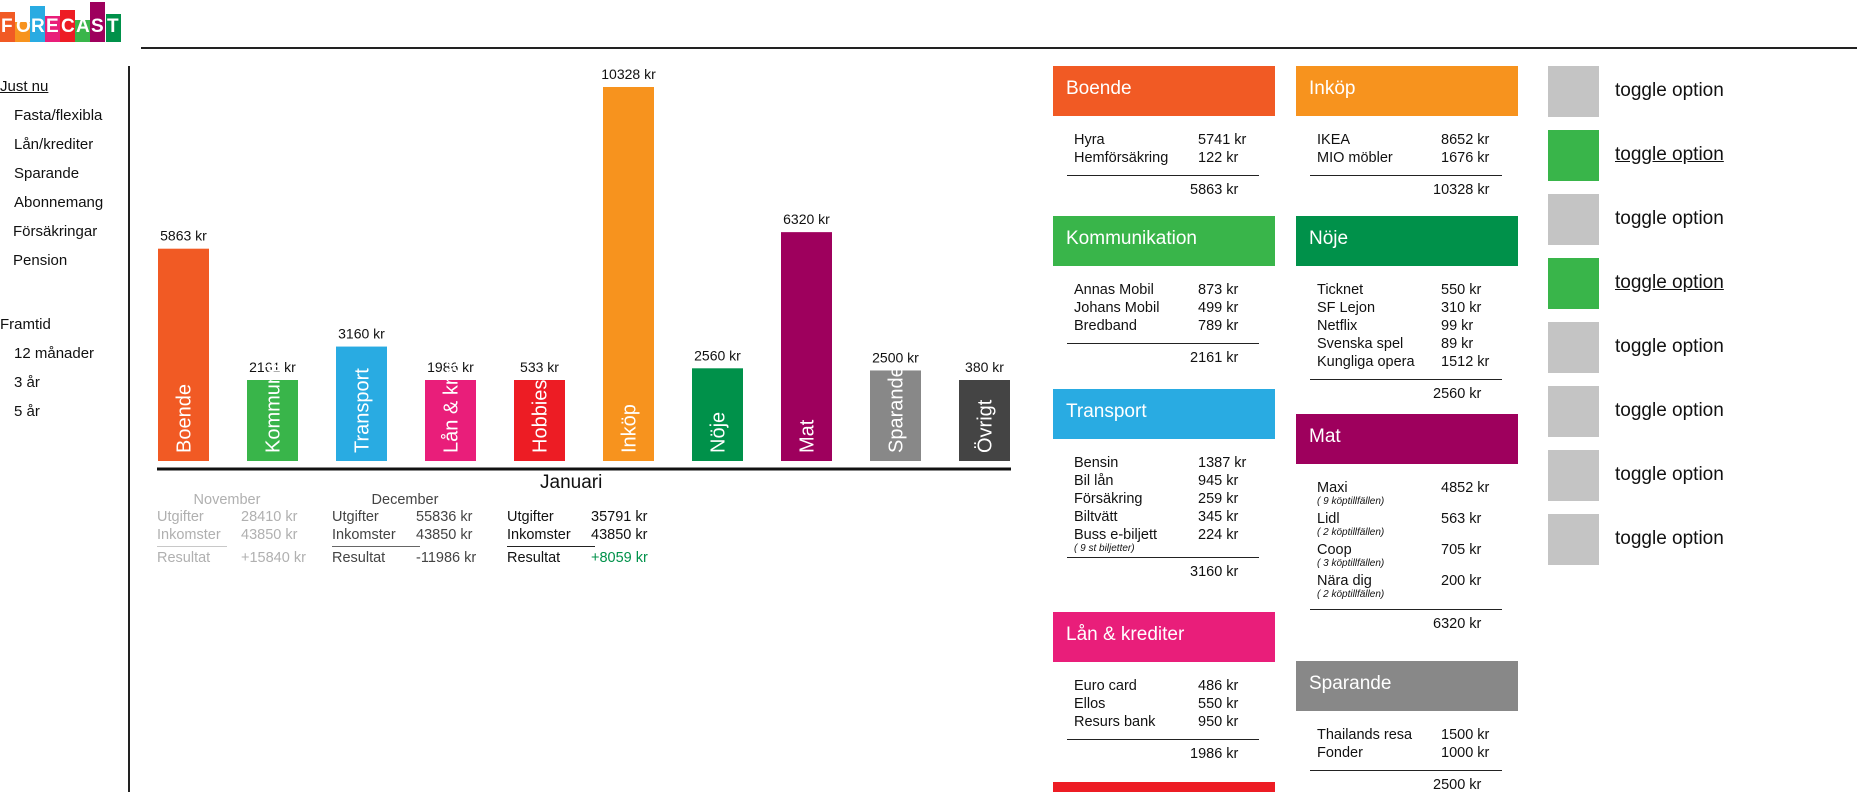 This screenshot has width=1857, height=793. Describe the element at coordinates (1366, 362) in the screenshot. I see `expense-item-name: Kungliga opera` at that location.